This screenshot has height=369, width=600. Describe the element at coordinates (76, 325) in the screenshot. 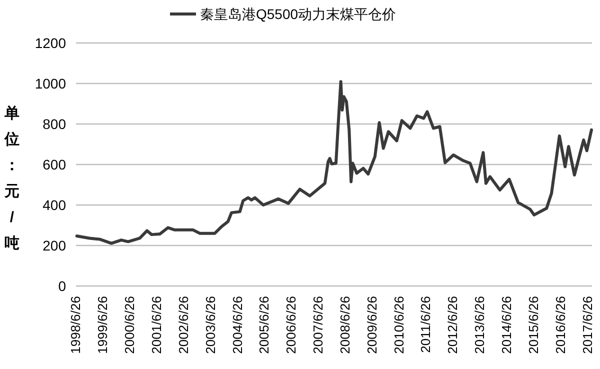

I see `x-tick-label: 1998/6/26` at that location.